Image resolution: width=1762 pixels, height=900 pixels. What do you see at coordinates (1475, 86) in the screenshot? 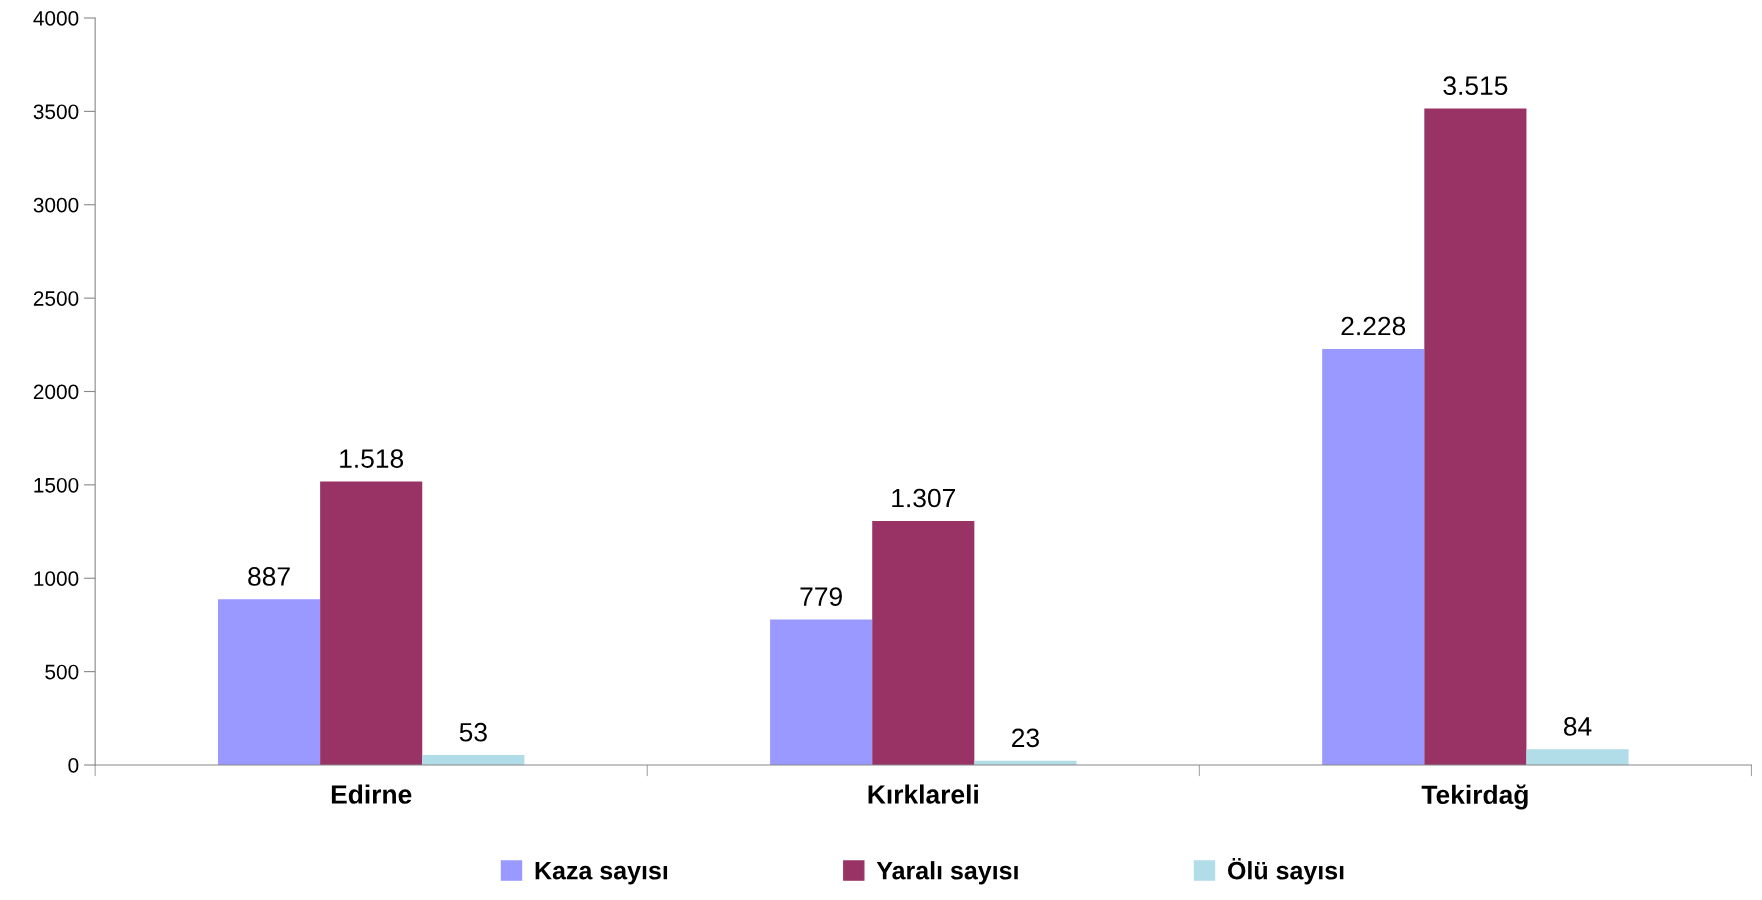
I see `data-label: 3.515` at bounding box center [1475, 86].